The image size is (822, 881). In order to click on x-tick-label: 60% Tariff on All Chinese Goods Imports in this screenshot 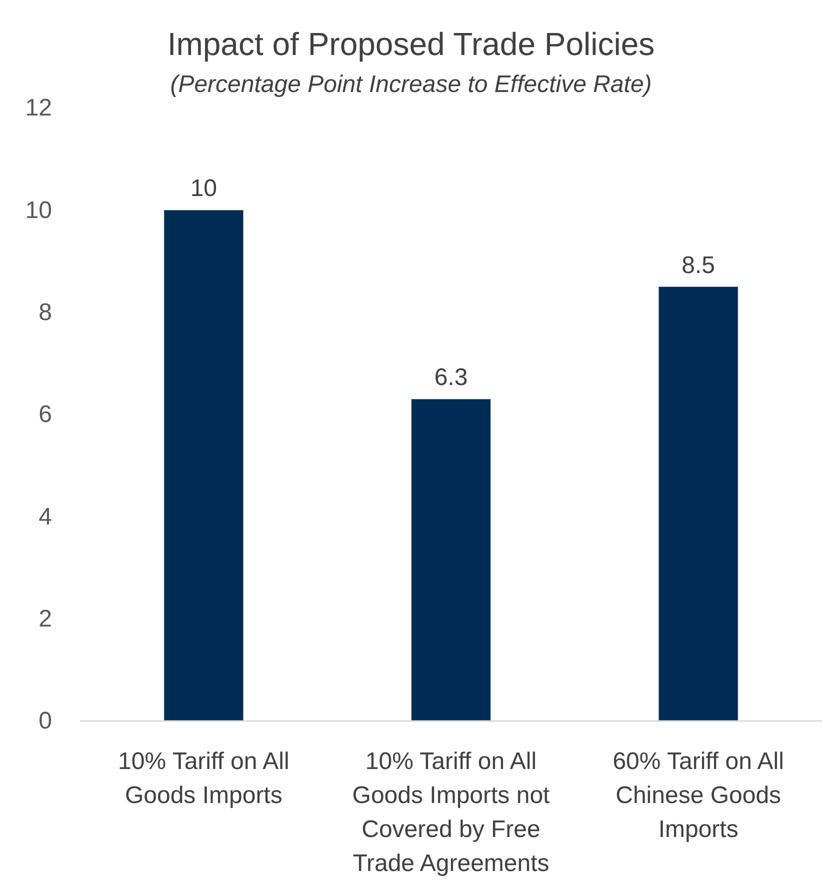, I will do `click(698, 795)`.